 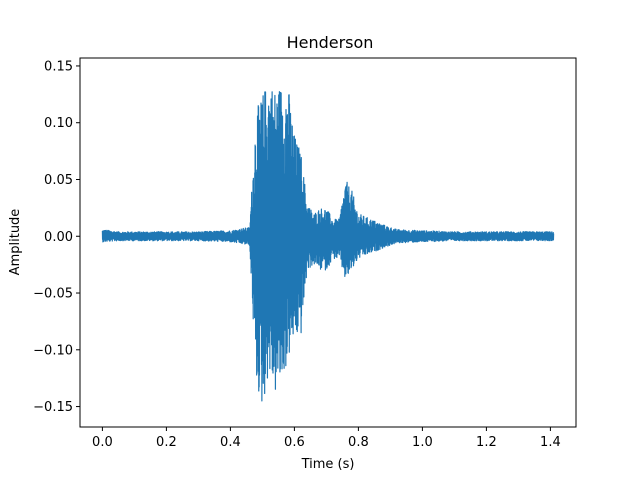 I want to click on y-tick-label: 0.00, so click(x=58, y=237).